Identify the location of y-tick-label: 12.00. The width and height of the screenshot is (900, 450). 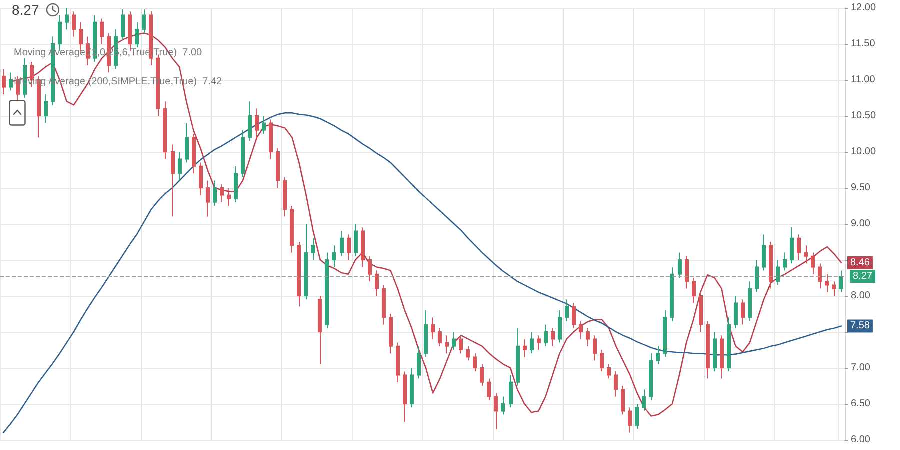
(863, 8).